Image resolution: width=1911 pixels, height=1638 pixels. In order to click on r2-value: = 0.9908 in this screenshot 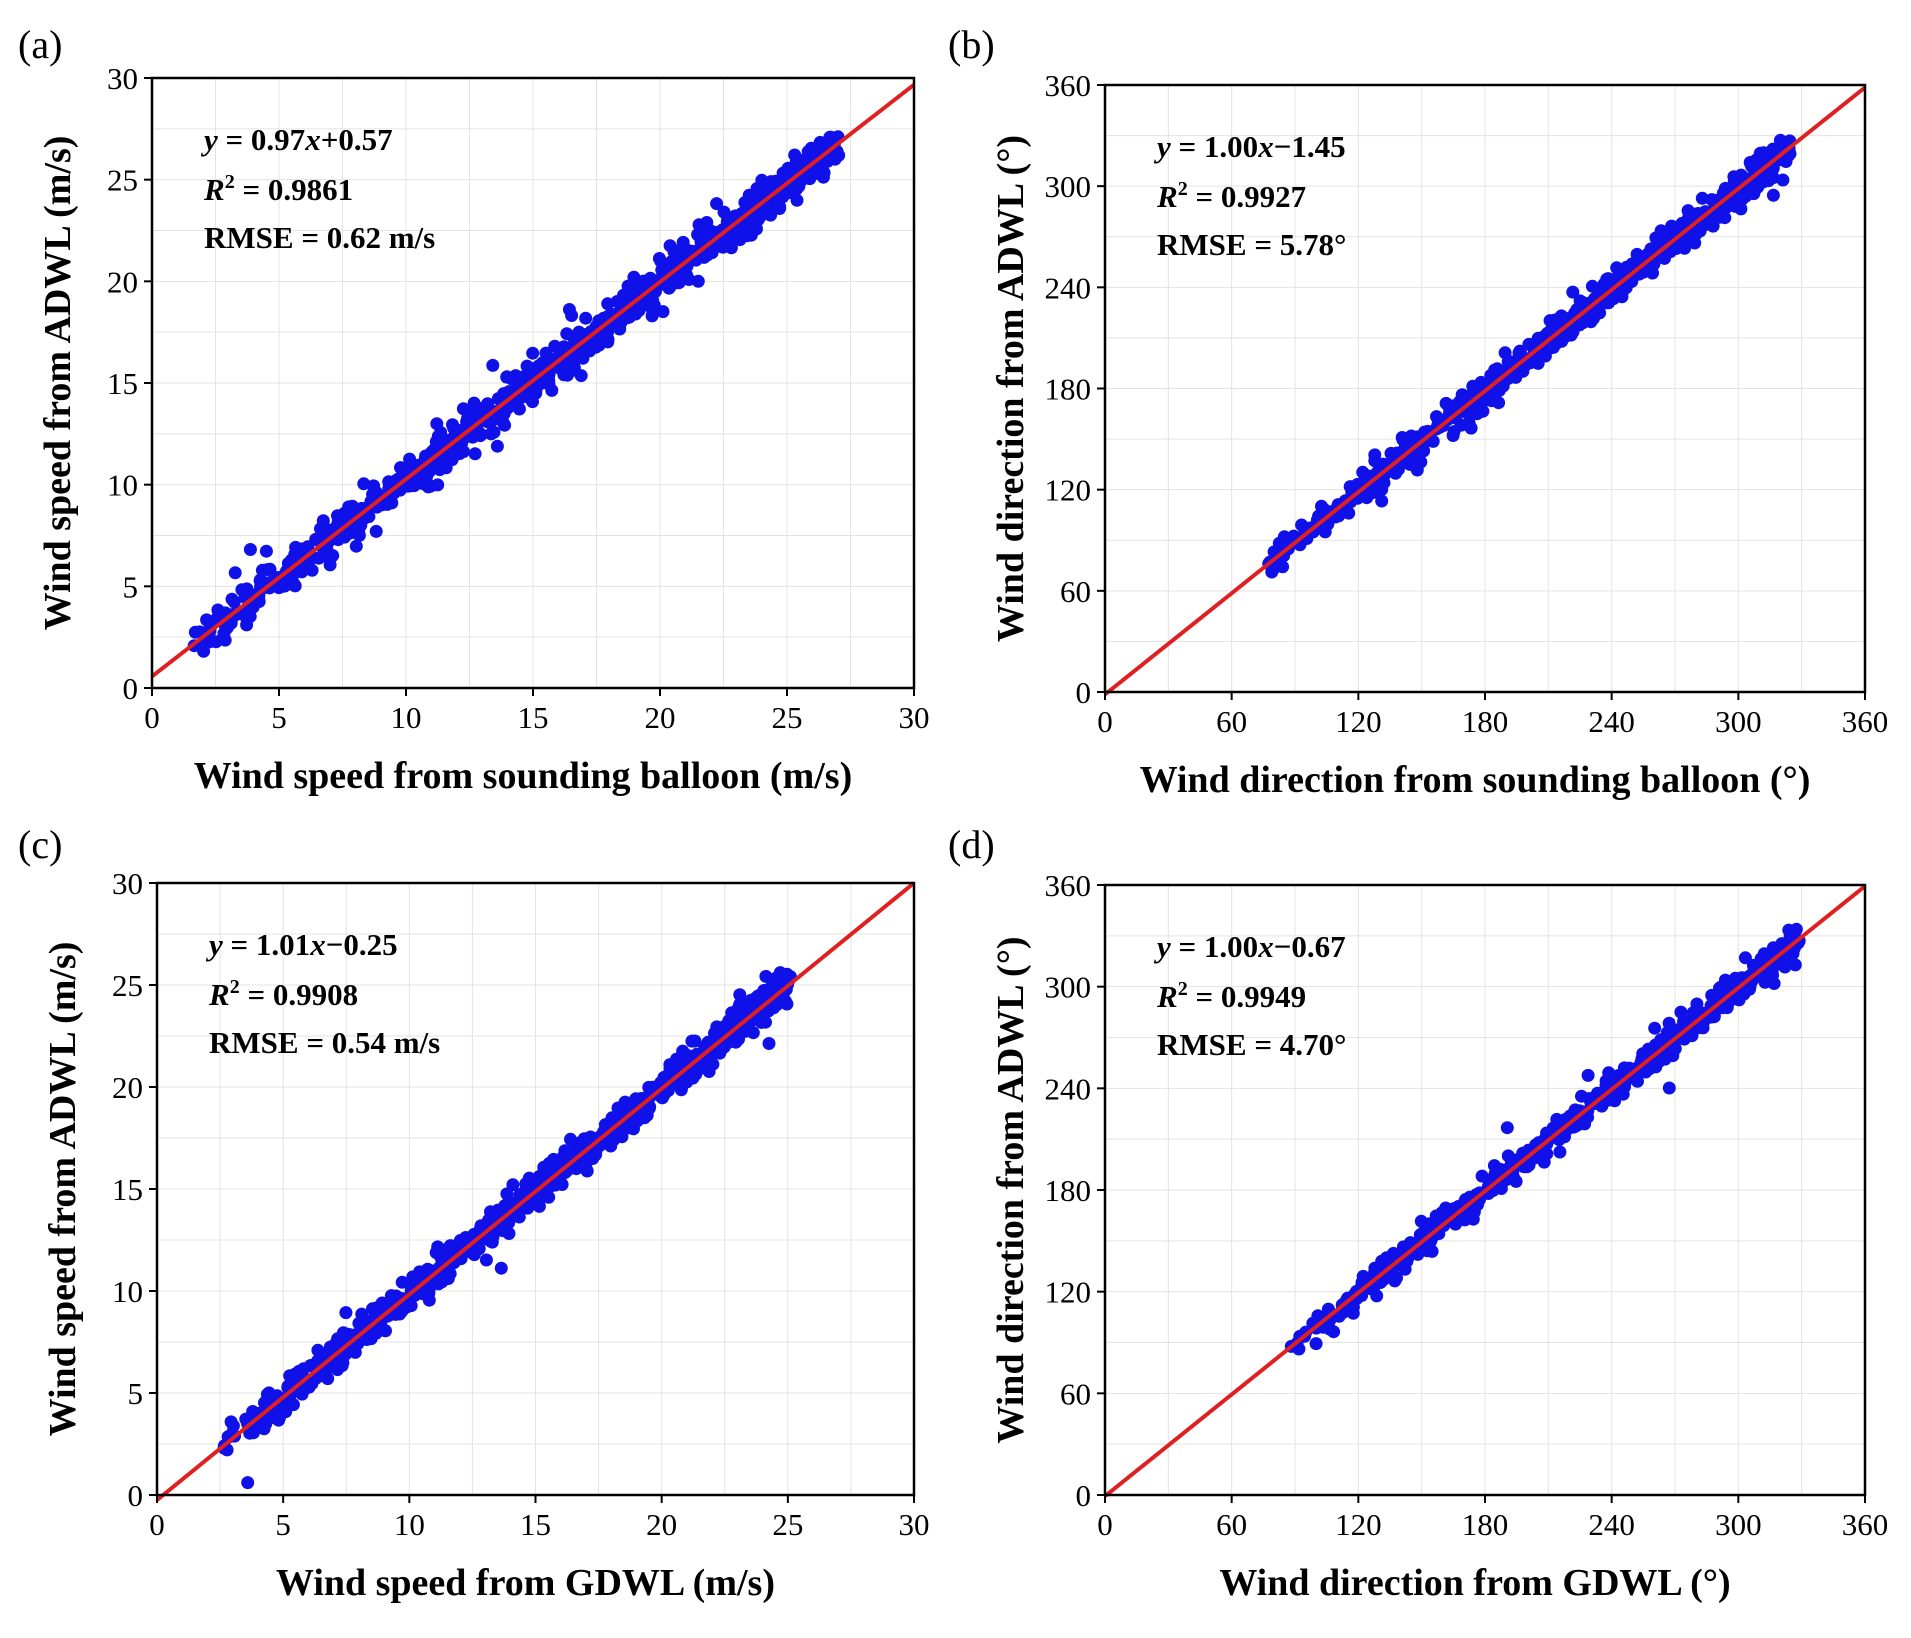, I will do `click(299, 994)`.